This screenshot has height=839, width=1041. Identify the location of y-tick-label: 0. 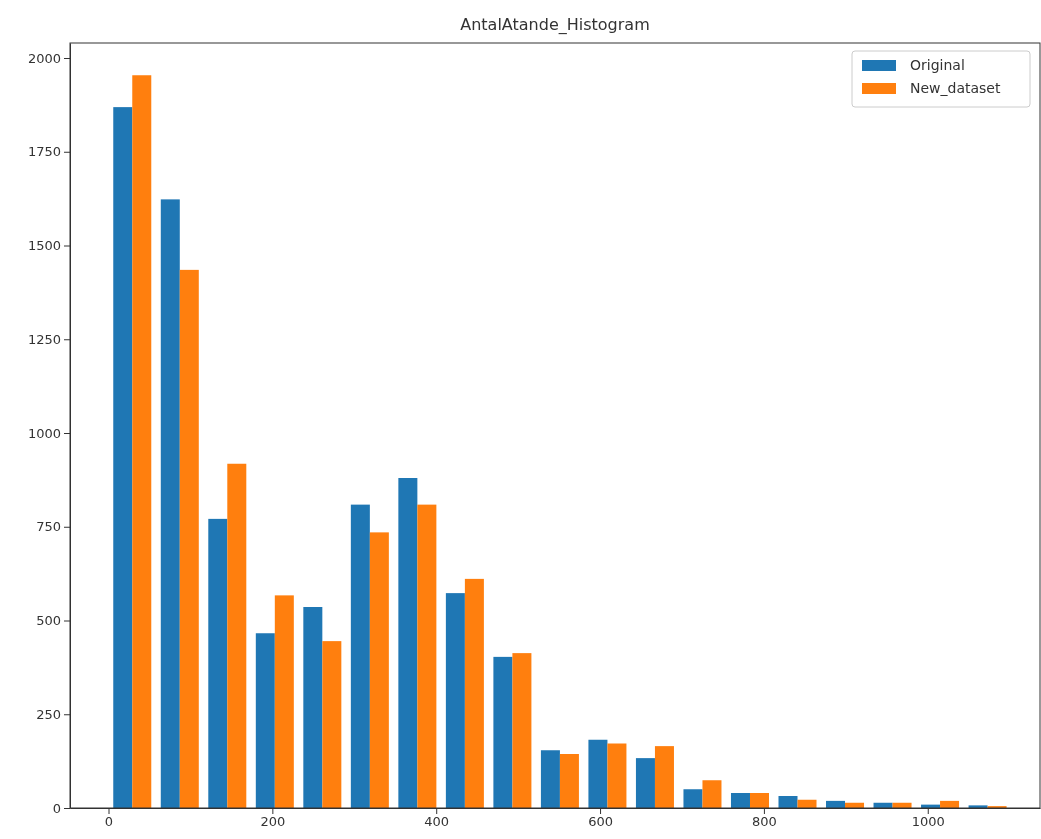
(56, 808).